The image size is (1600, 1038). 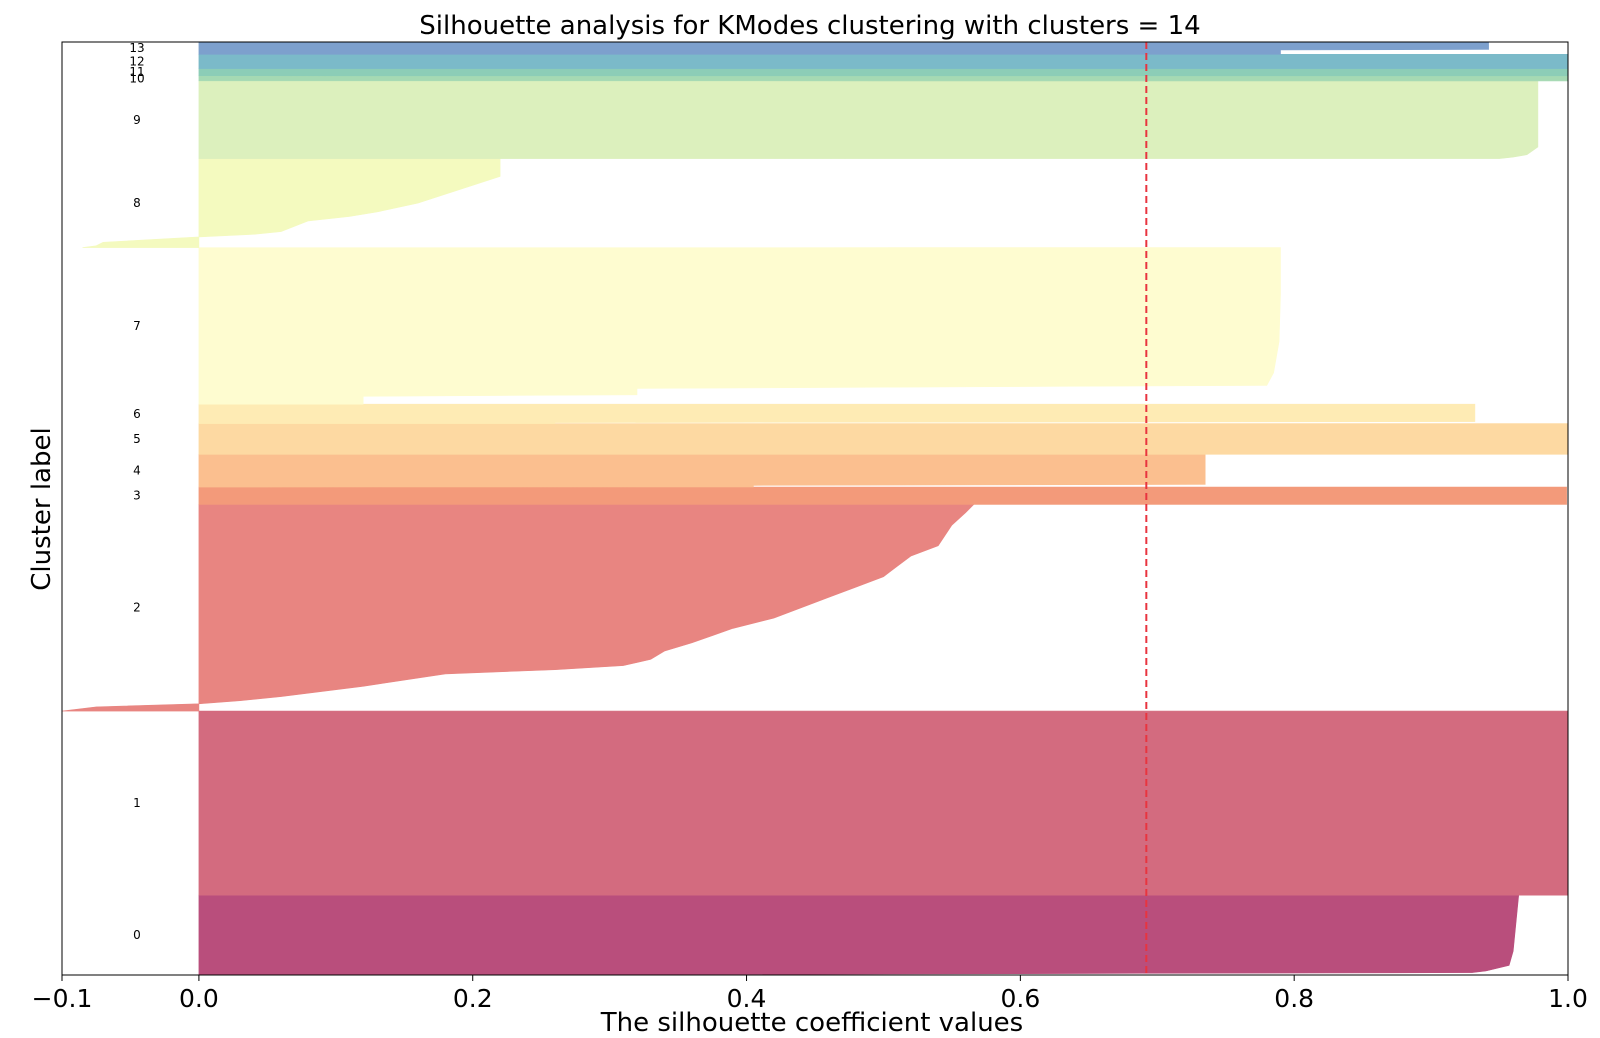 I want to click on cluster-4-silhouette, so click(x=702, y=470).